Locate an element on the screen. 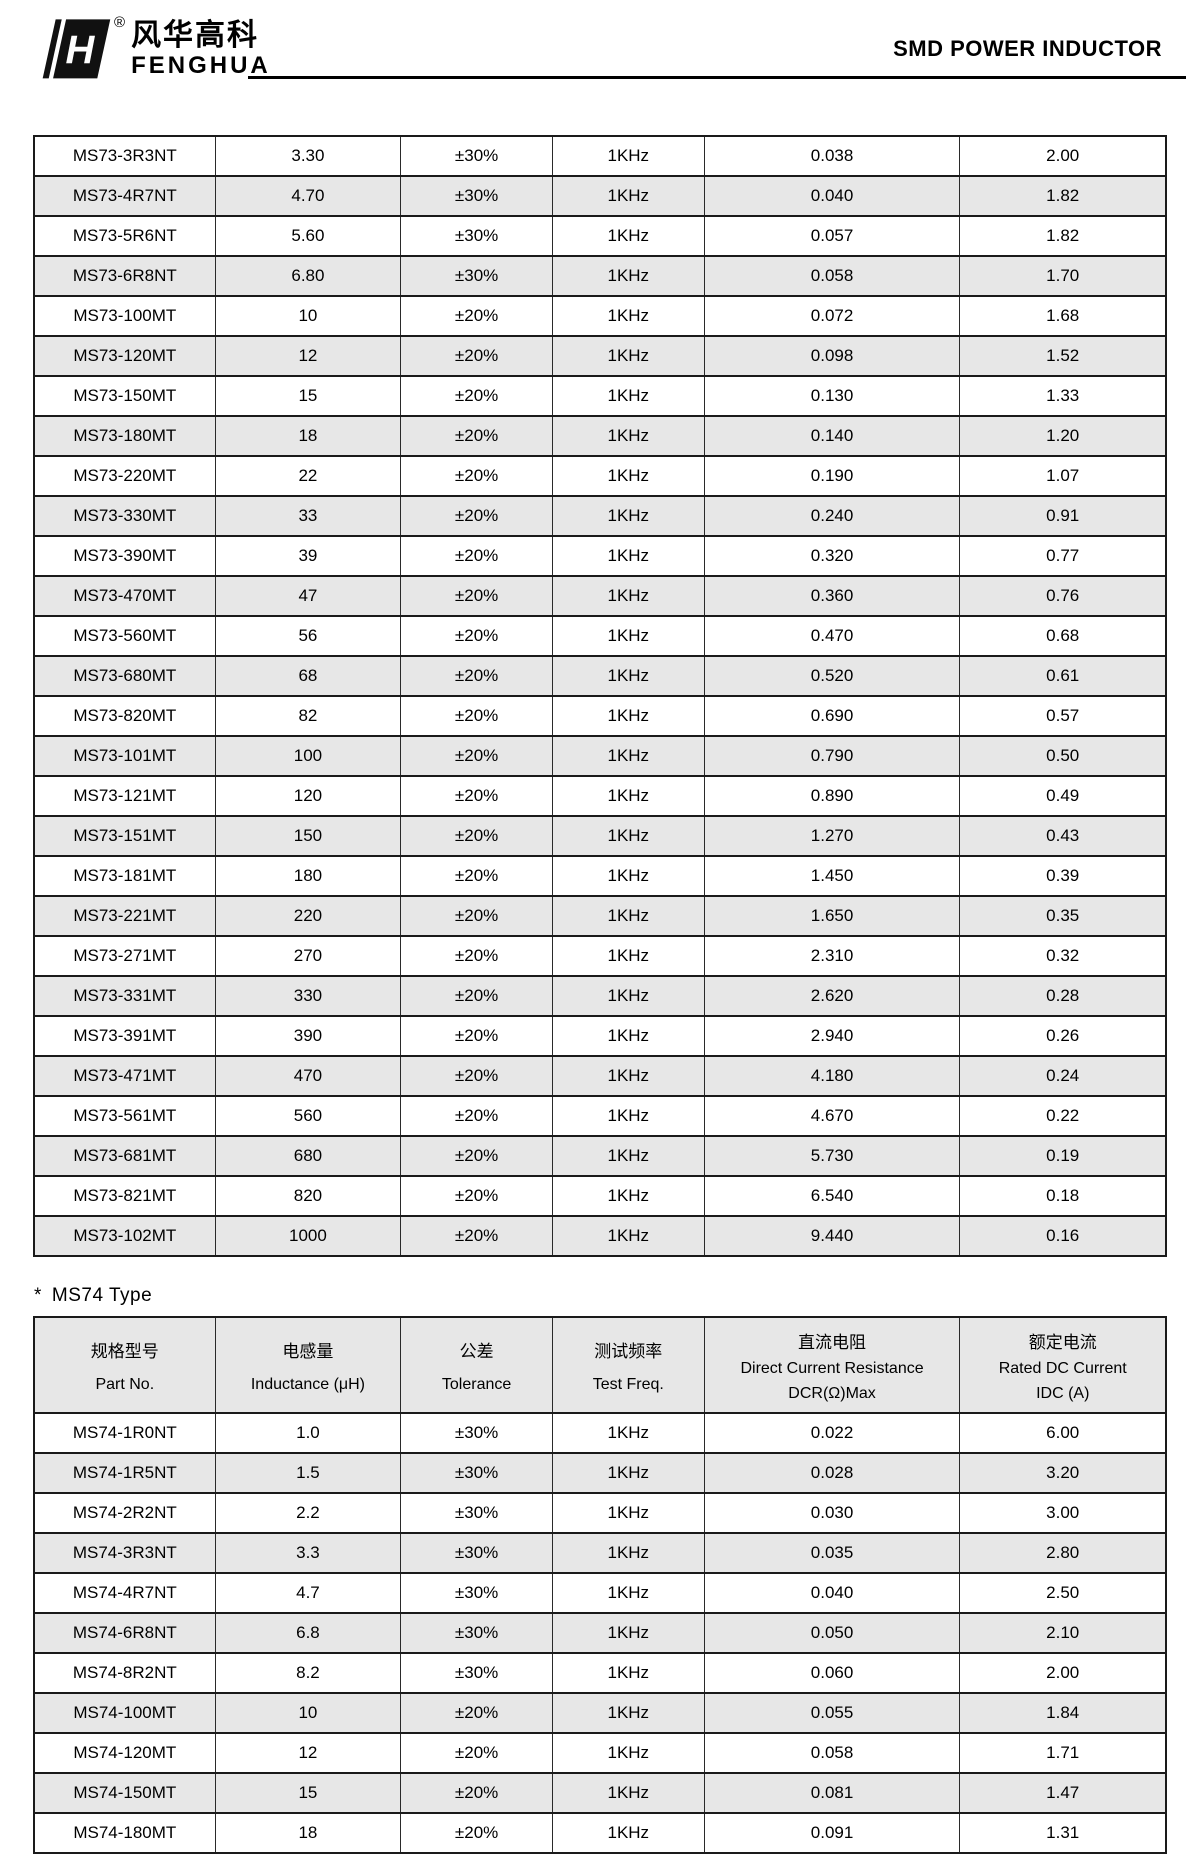  table-cell: 180 is located at coordinates (308, 876).